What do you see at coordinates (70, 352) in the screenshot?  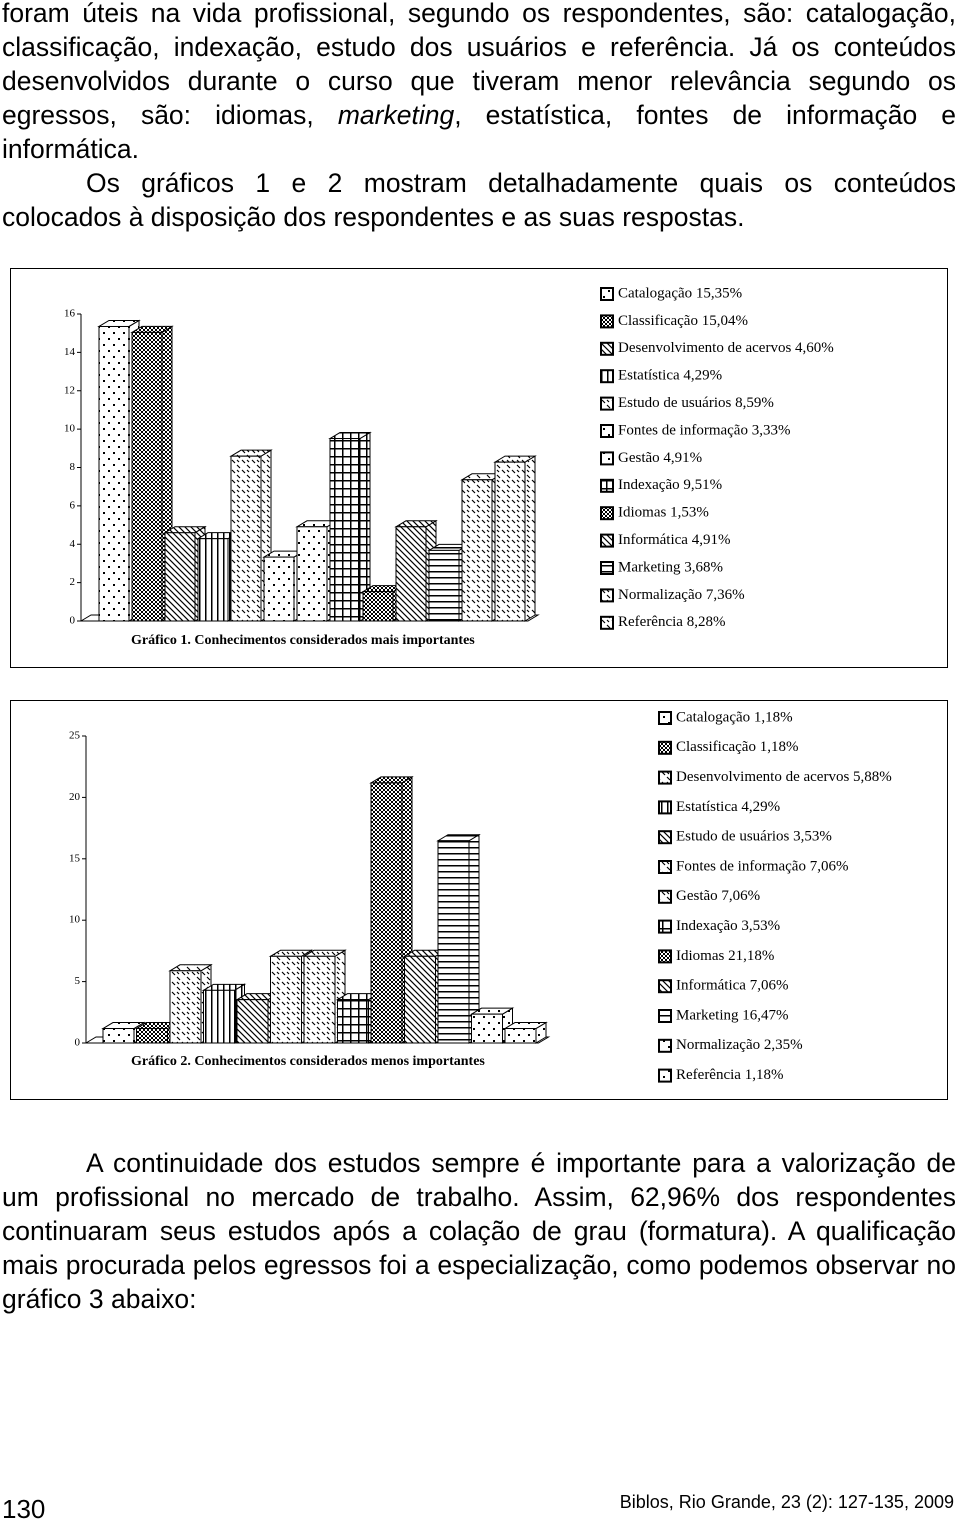 I see `y-tick-label: 14` at bounding box center [70, 352].